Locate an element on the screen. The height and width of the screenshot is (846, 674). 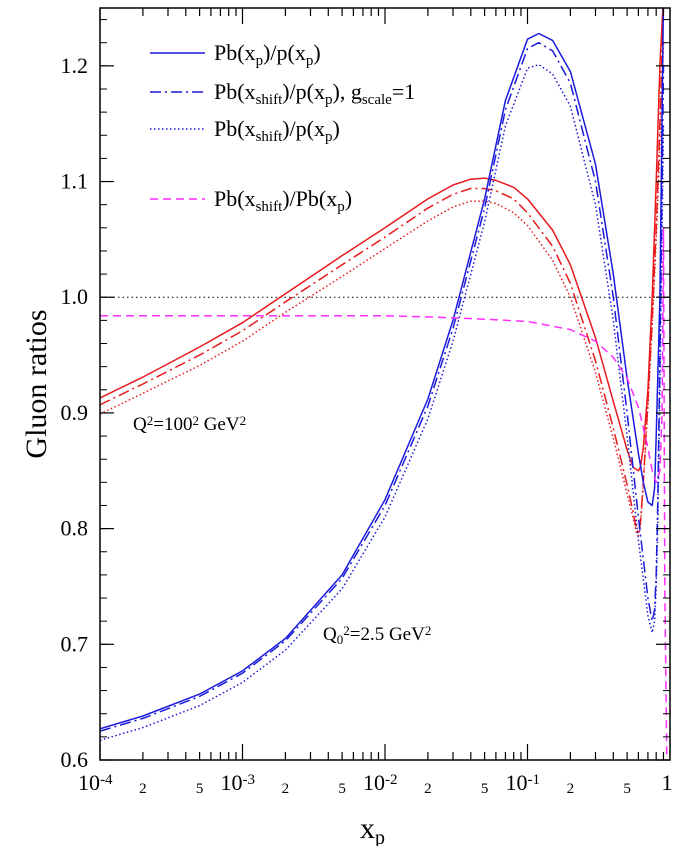
y-tick-label: 1.1 is located at coordinates (75, 181).